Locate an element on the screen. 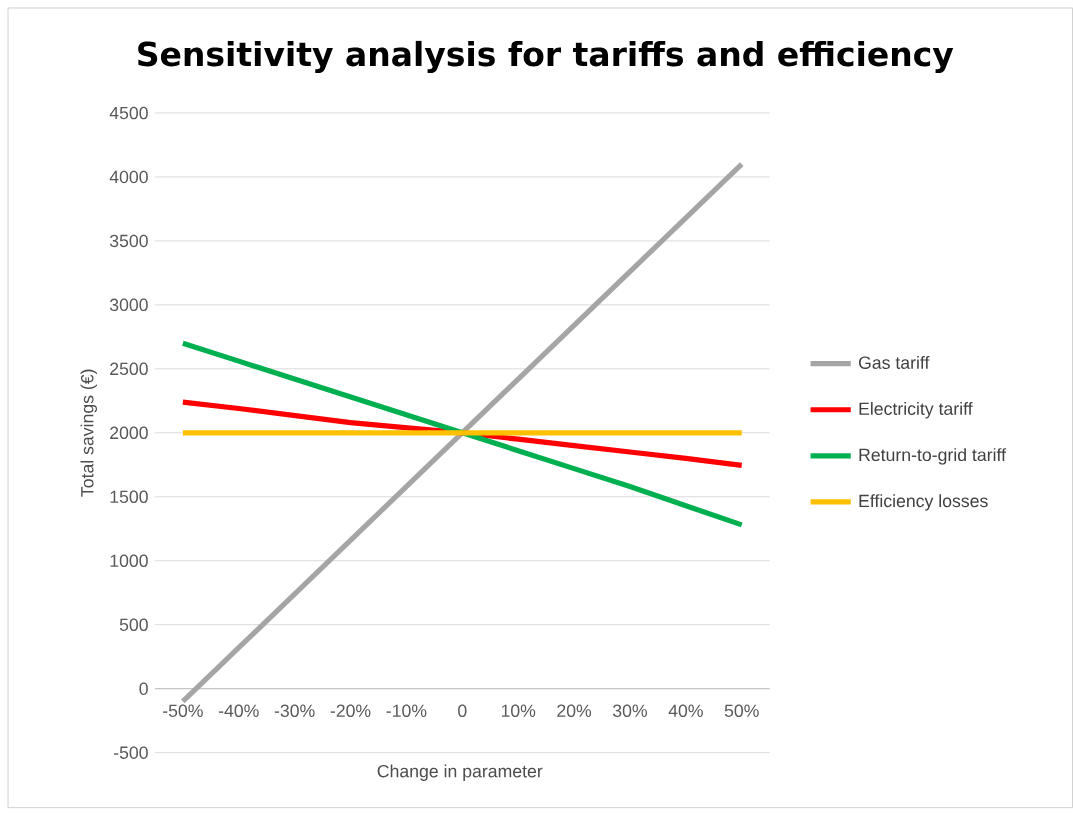 The image size is (1073, 814). x-tick-label: -30% is located at coordinates (294, 711).